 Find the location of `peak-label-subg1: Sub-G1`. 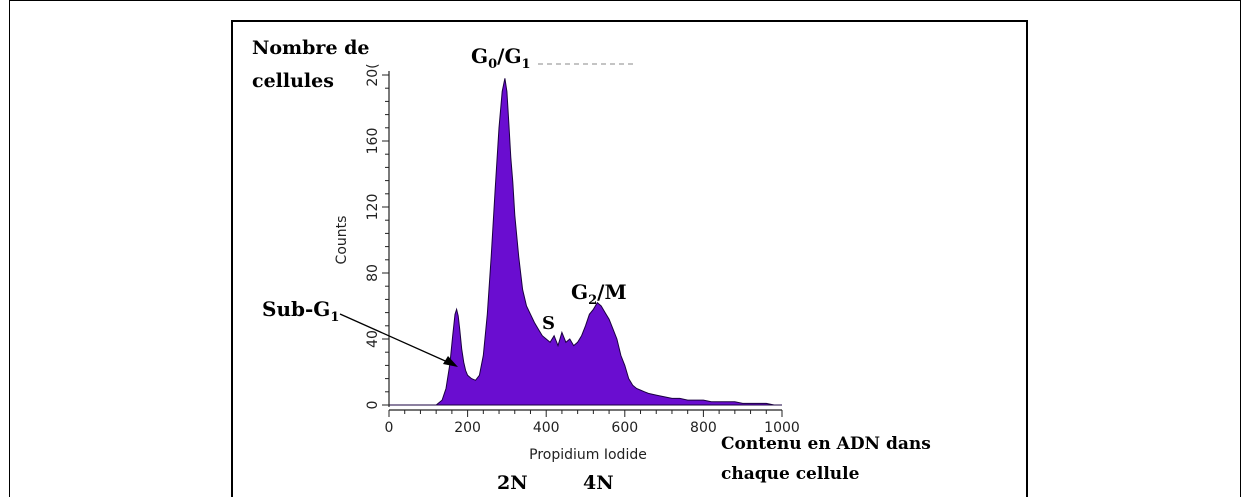

peak-label-subg1: Sub-G1 is located at coordinates (300, 311).